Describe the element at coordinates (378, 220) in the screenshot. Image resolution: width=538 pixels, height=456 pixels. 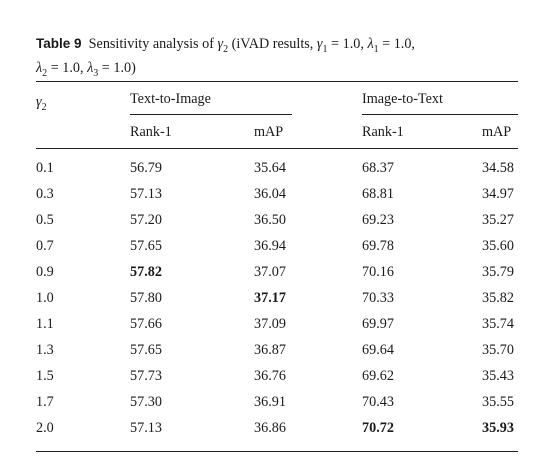
I see `cell-i2t-rank1: 69.23` at that location.